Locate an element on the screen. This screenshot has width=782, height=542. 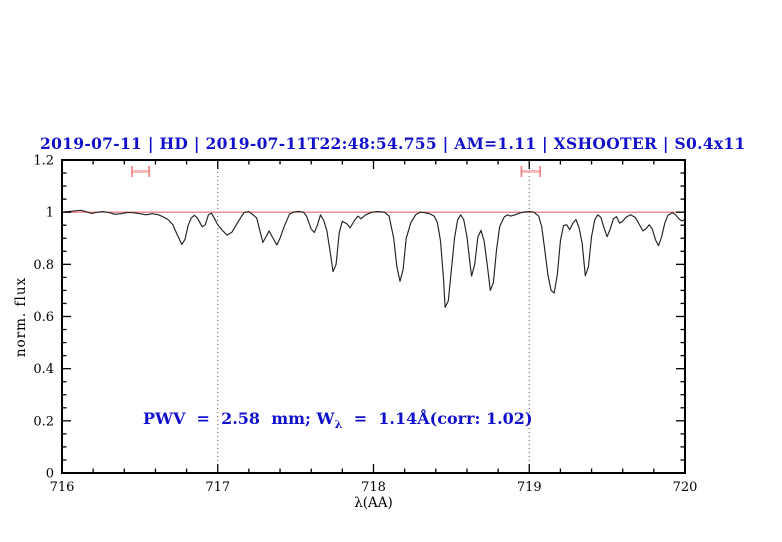
x-axis-label: λ(AA) is located at coordinates (373, 503).